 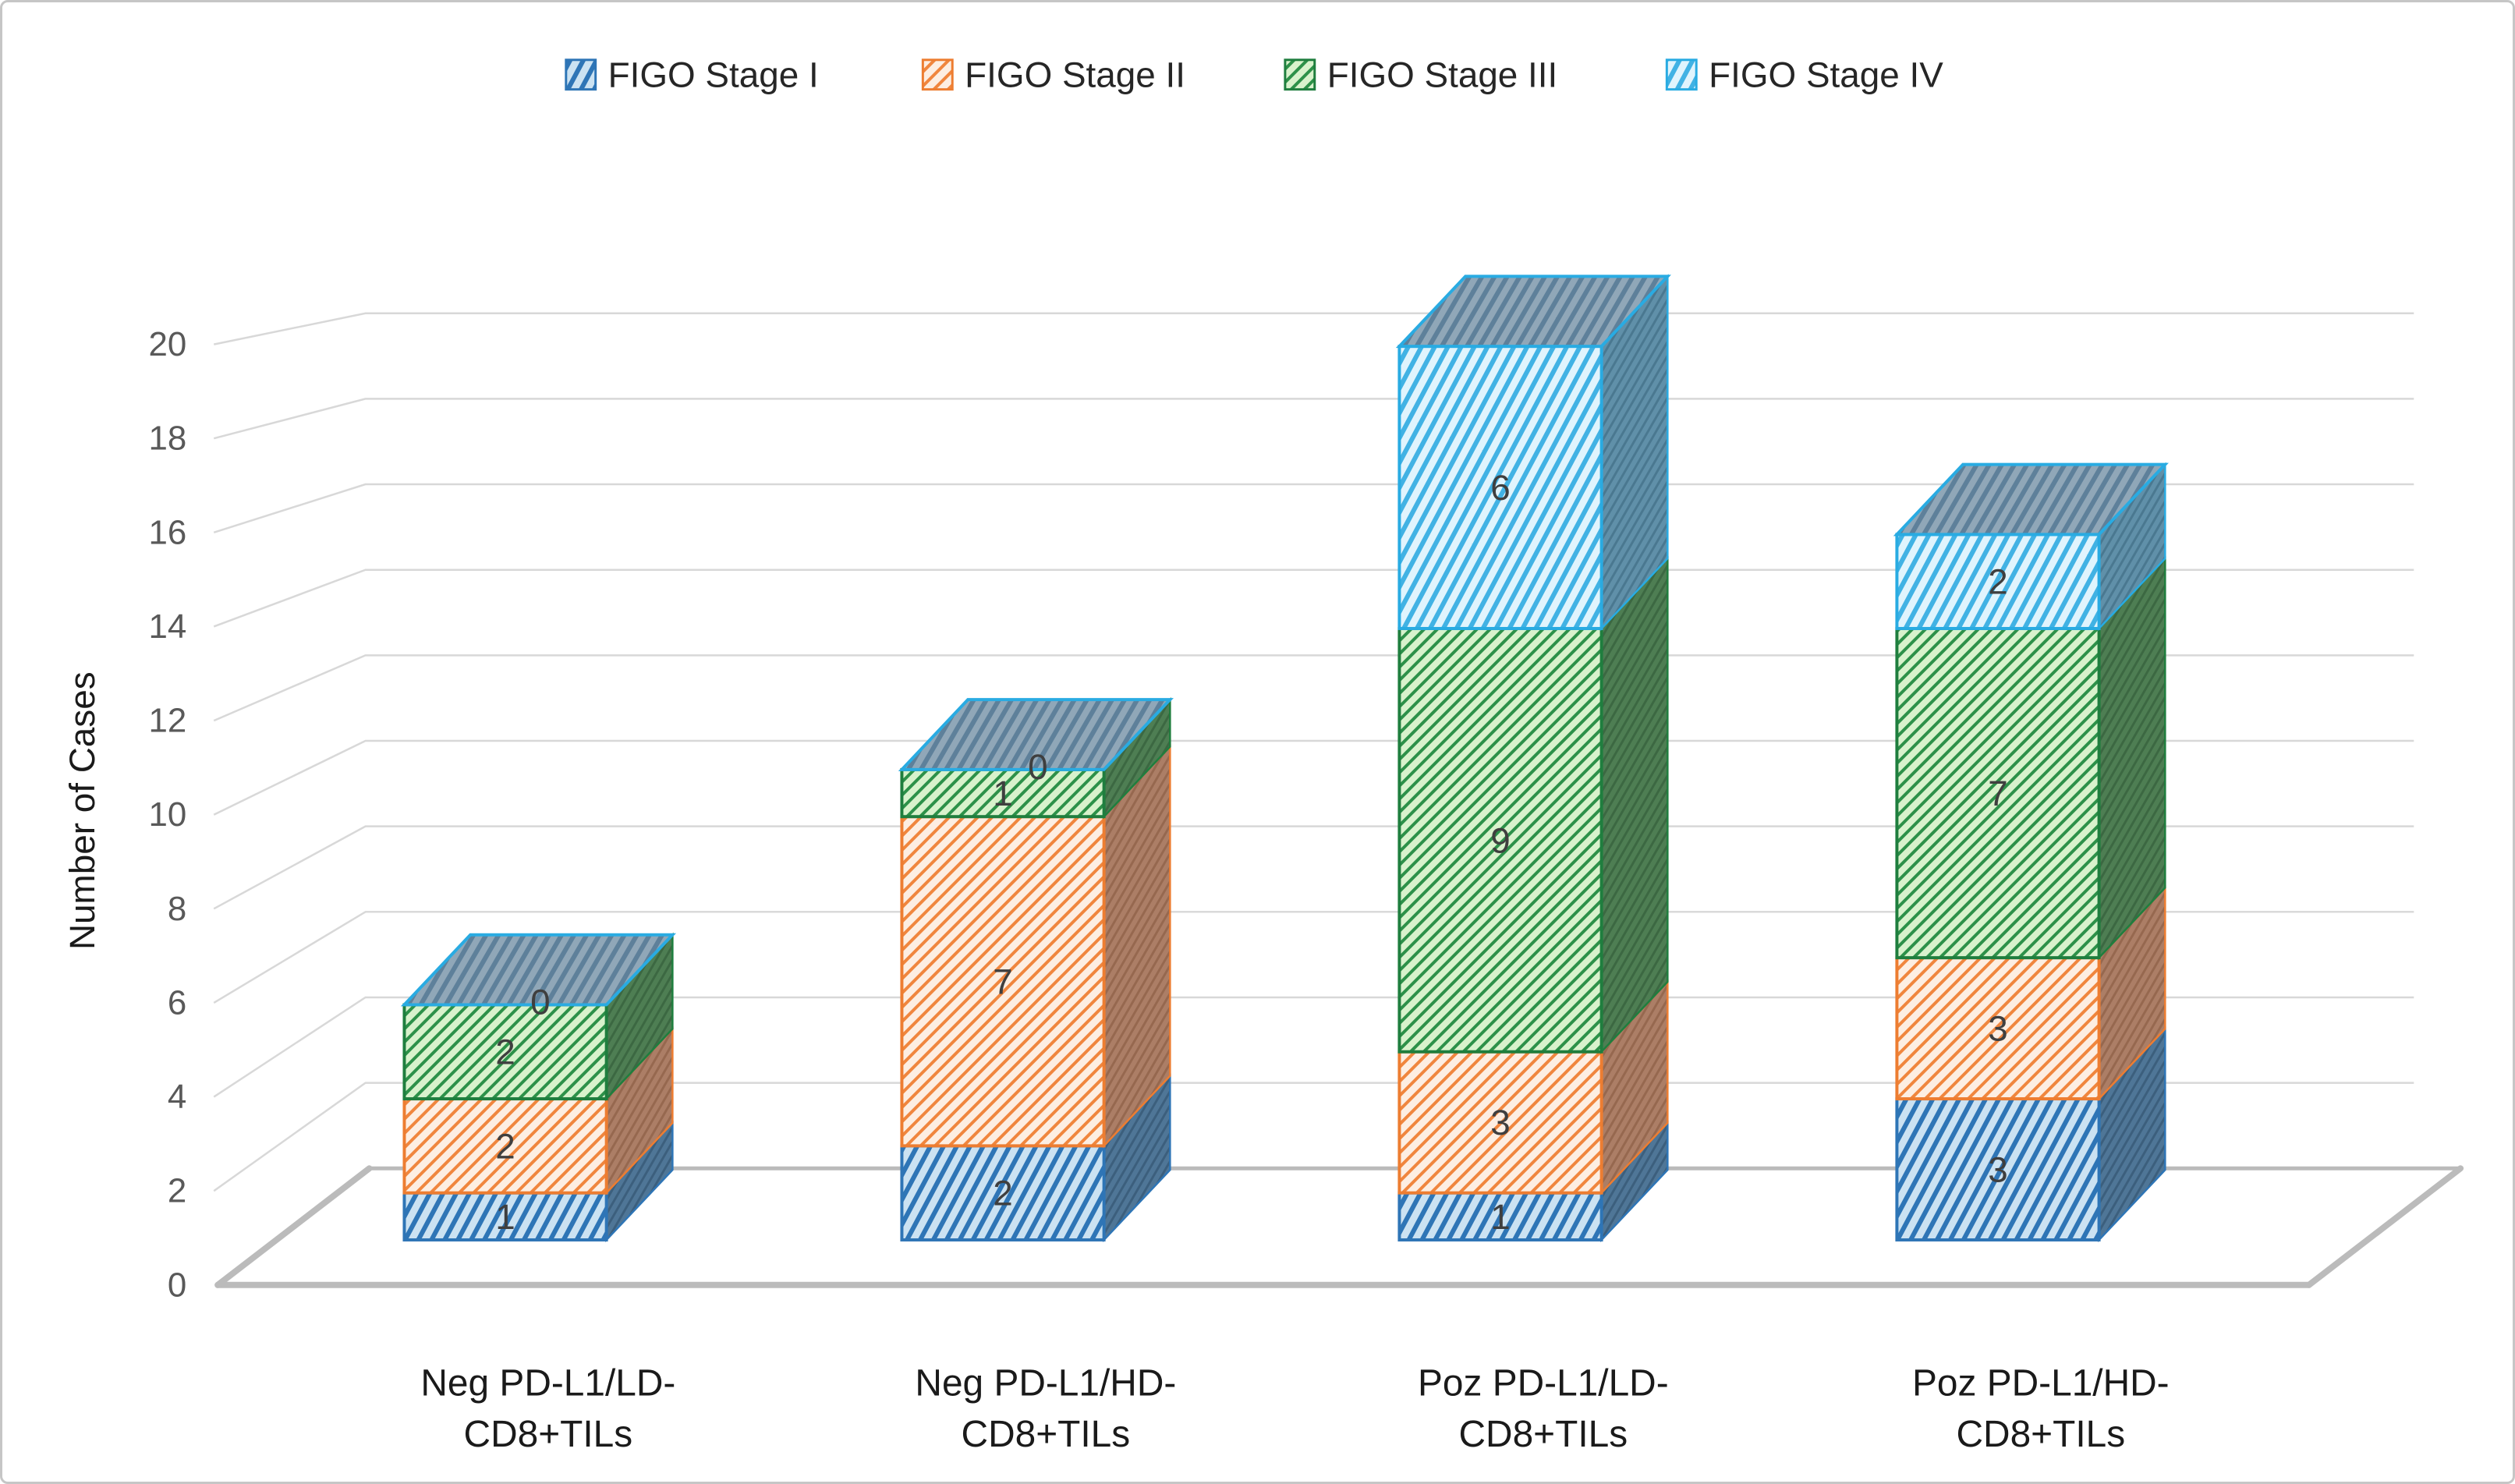 What do you see at coordinates (1544, 1383) in the screenshot?
I see `category-label-line1: Poz PD-L1/LD-` at bounding box center [1544, 1383].